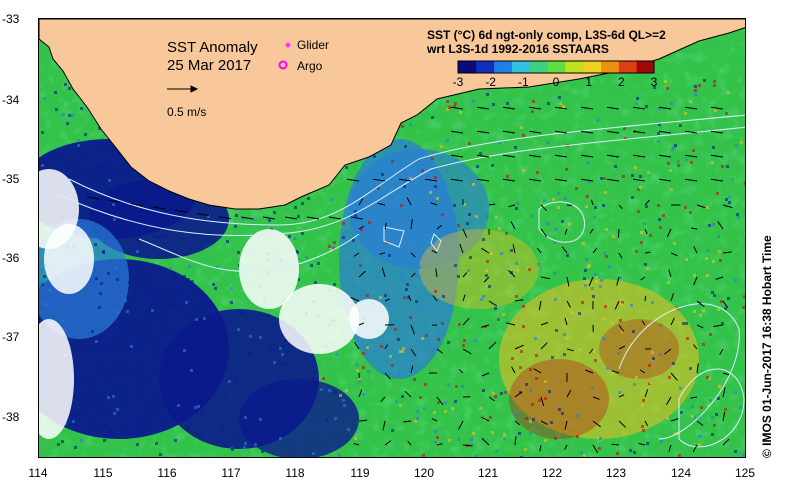  Describe the element at coordinates (424, 473) in the screenshot. I see `lon-label: 120` at that location.